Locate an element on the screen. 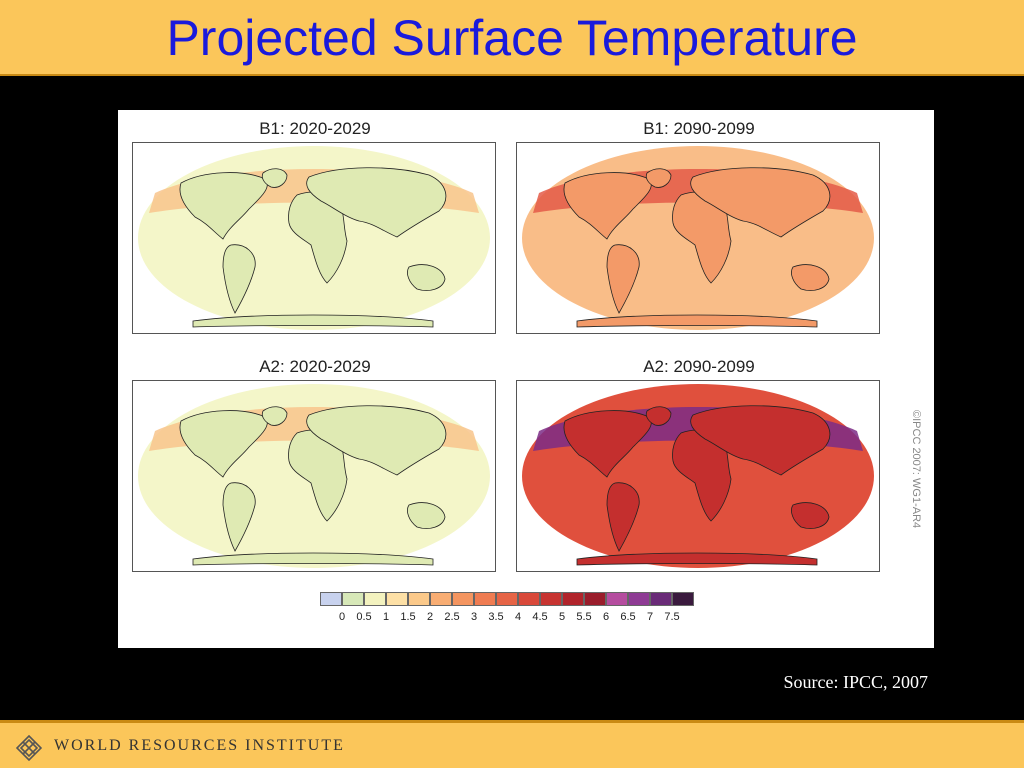 The image size is (1024, 768). copyright-text: ©IPCC 2007: WG1-AR4 is located at coordinates (916, 469).